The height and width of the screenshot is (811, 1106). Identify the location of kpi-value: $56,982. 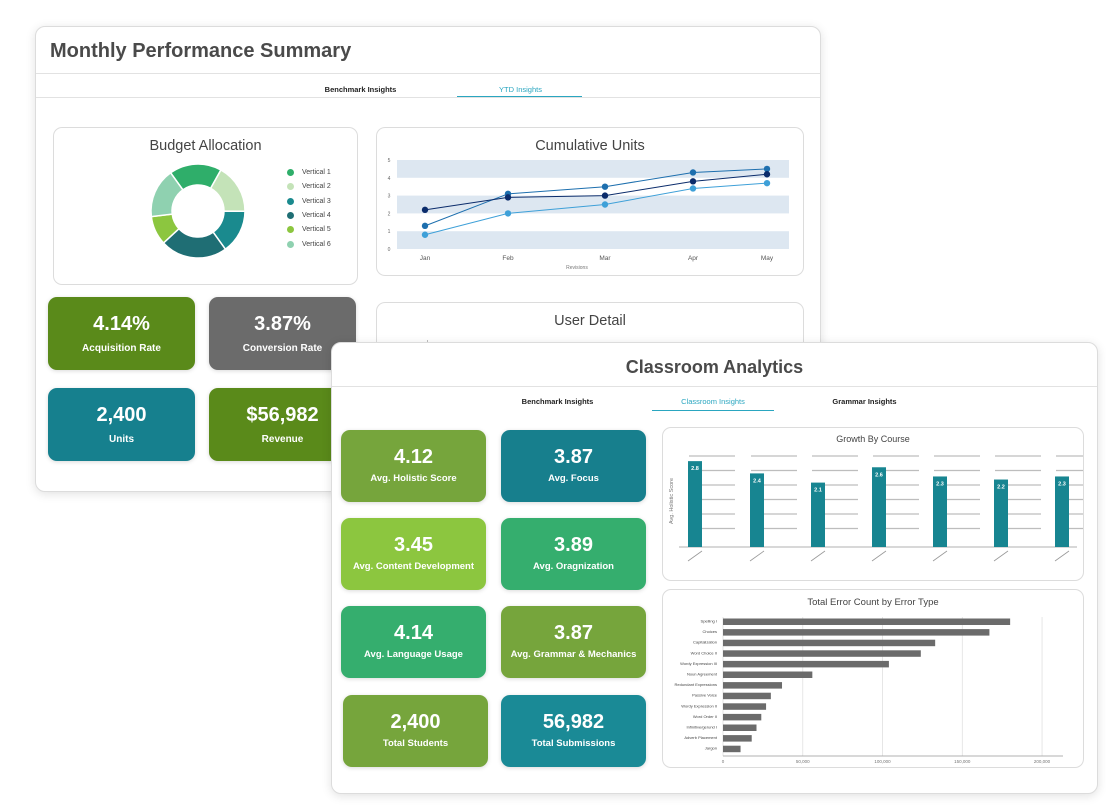
(282, 415).